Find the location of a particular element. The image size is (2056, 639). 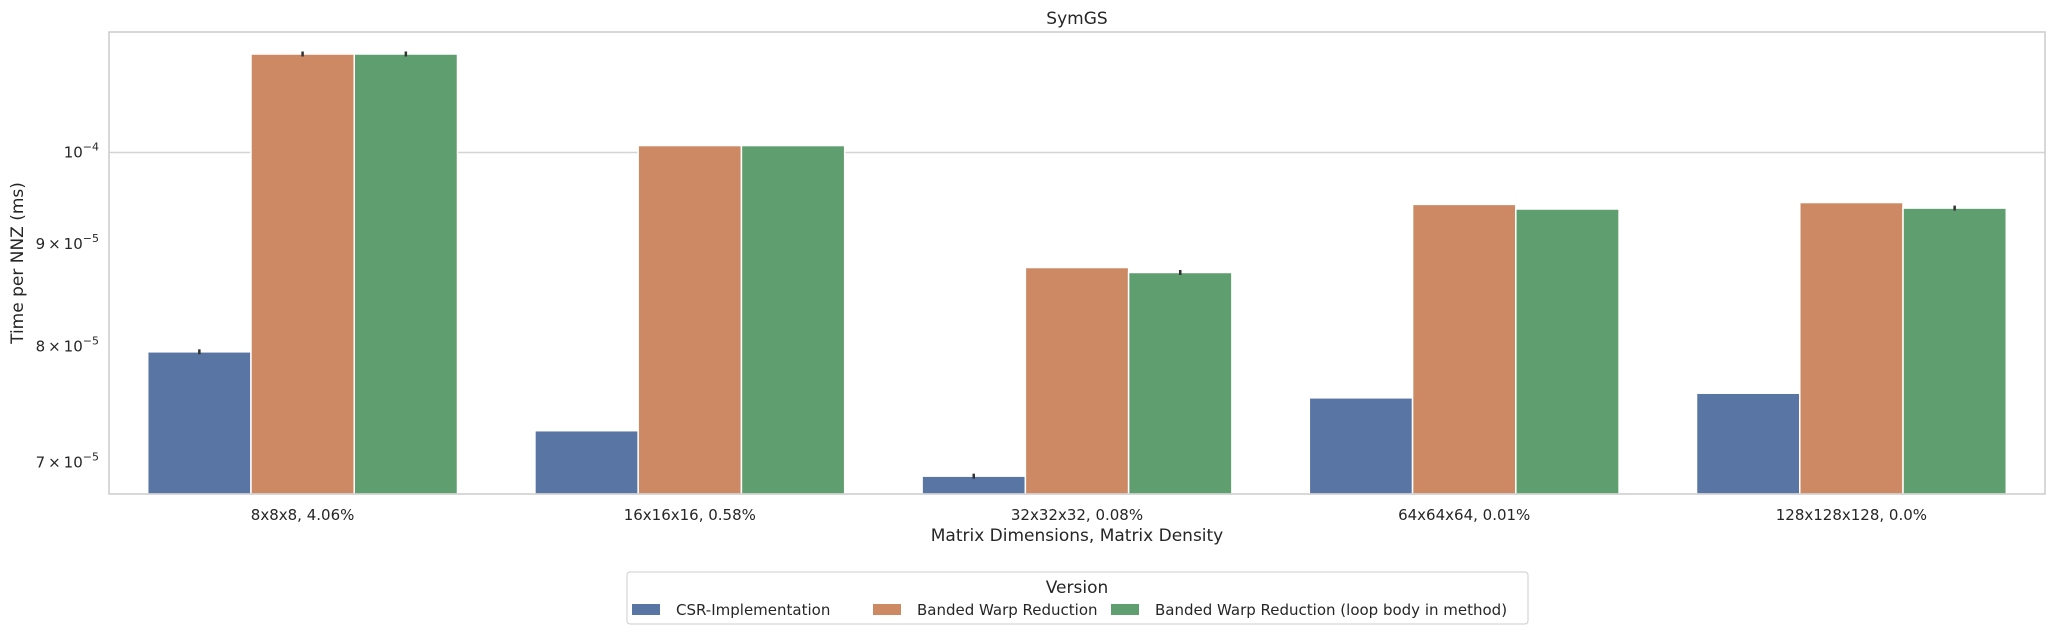

legend-label: Banded Warp Reduction is located at coordinates (1007, 610).